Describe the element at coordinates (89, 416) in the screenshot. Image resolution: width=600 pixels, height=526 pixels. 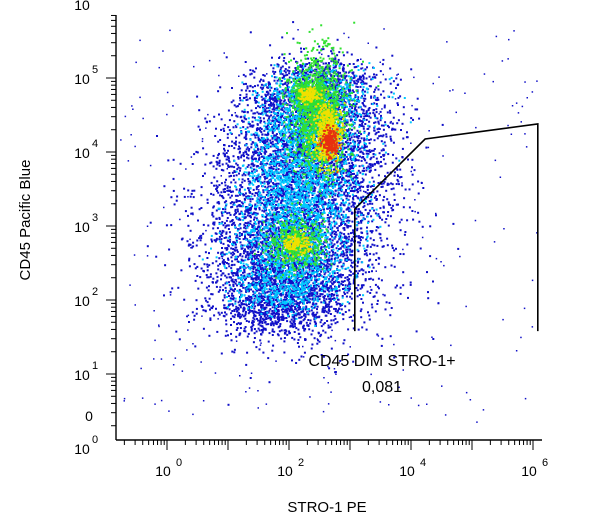
I see `y-axis-zero-label: 0` at that location.